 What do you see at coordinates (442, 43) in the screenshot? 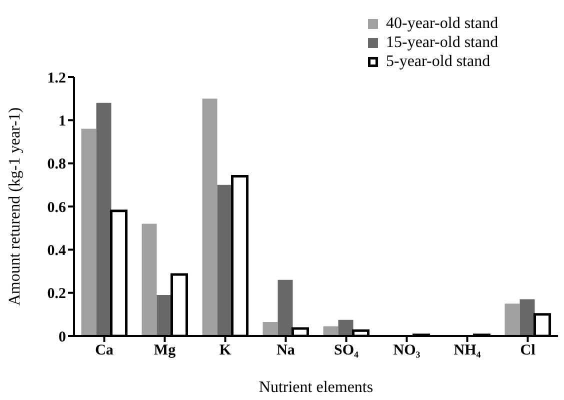
I see `legend-label: 15-year-old stand` at bounding box center [442, 43].